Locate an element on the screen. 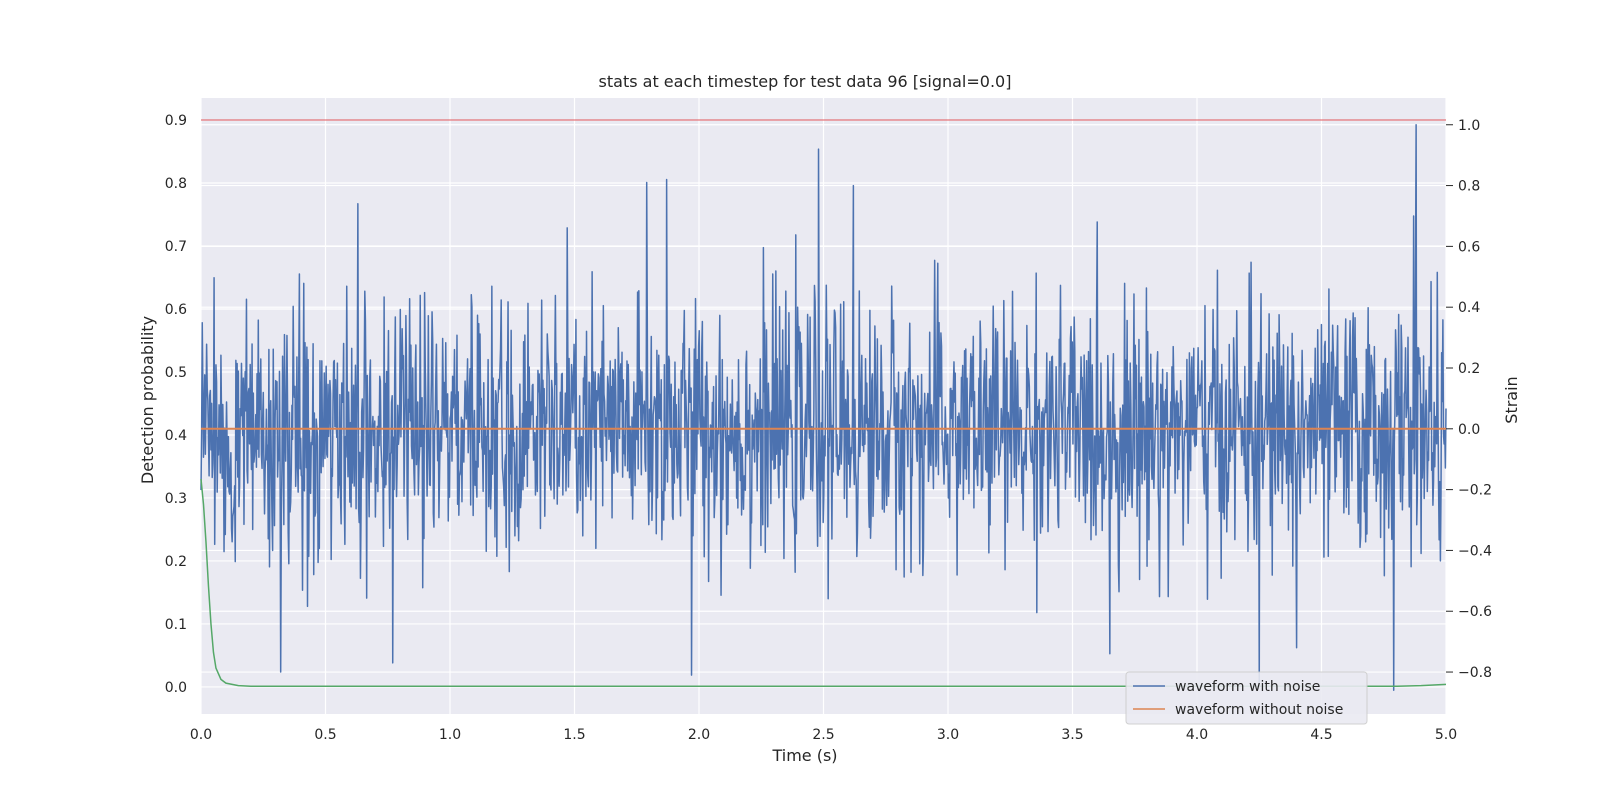 The image size is (1600, 800). y-axis-label: Detection probability is located at coordinates (147, 400).